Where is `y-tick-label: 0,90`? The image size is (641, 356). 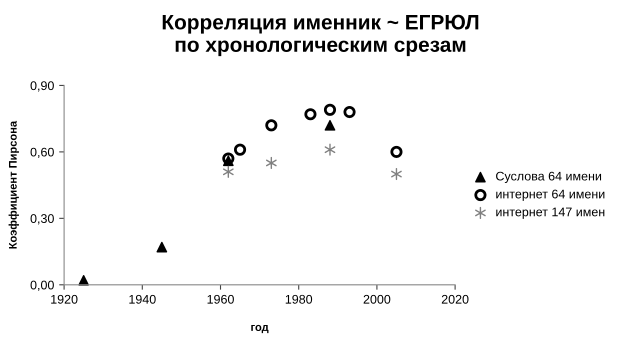
y-tick-label: 0,90 is located at coordinates (42, 86).